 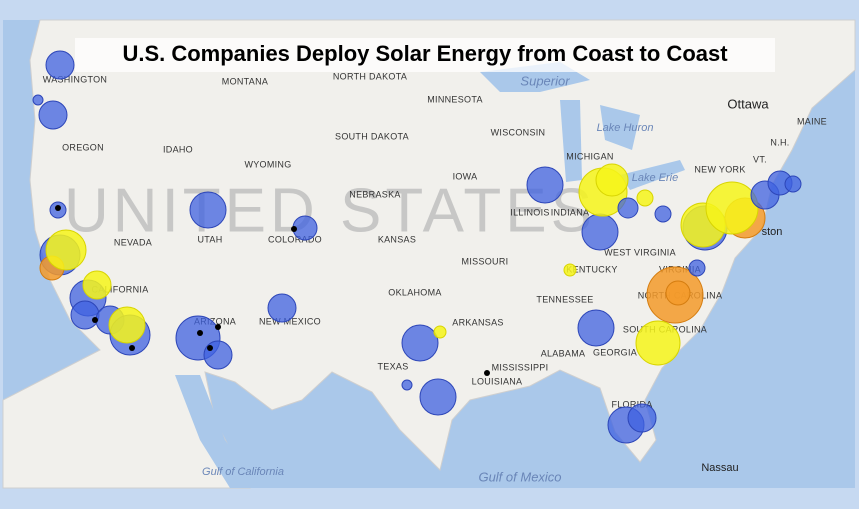 I want to click on state-label: ARKANSAS, so click(x=477, y=322).